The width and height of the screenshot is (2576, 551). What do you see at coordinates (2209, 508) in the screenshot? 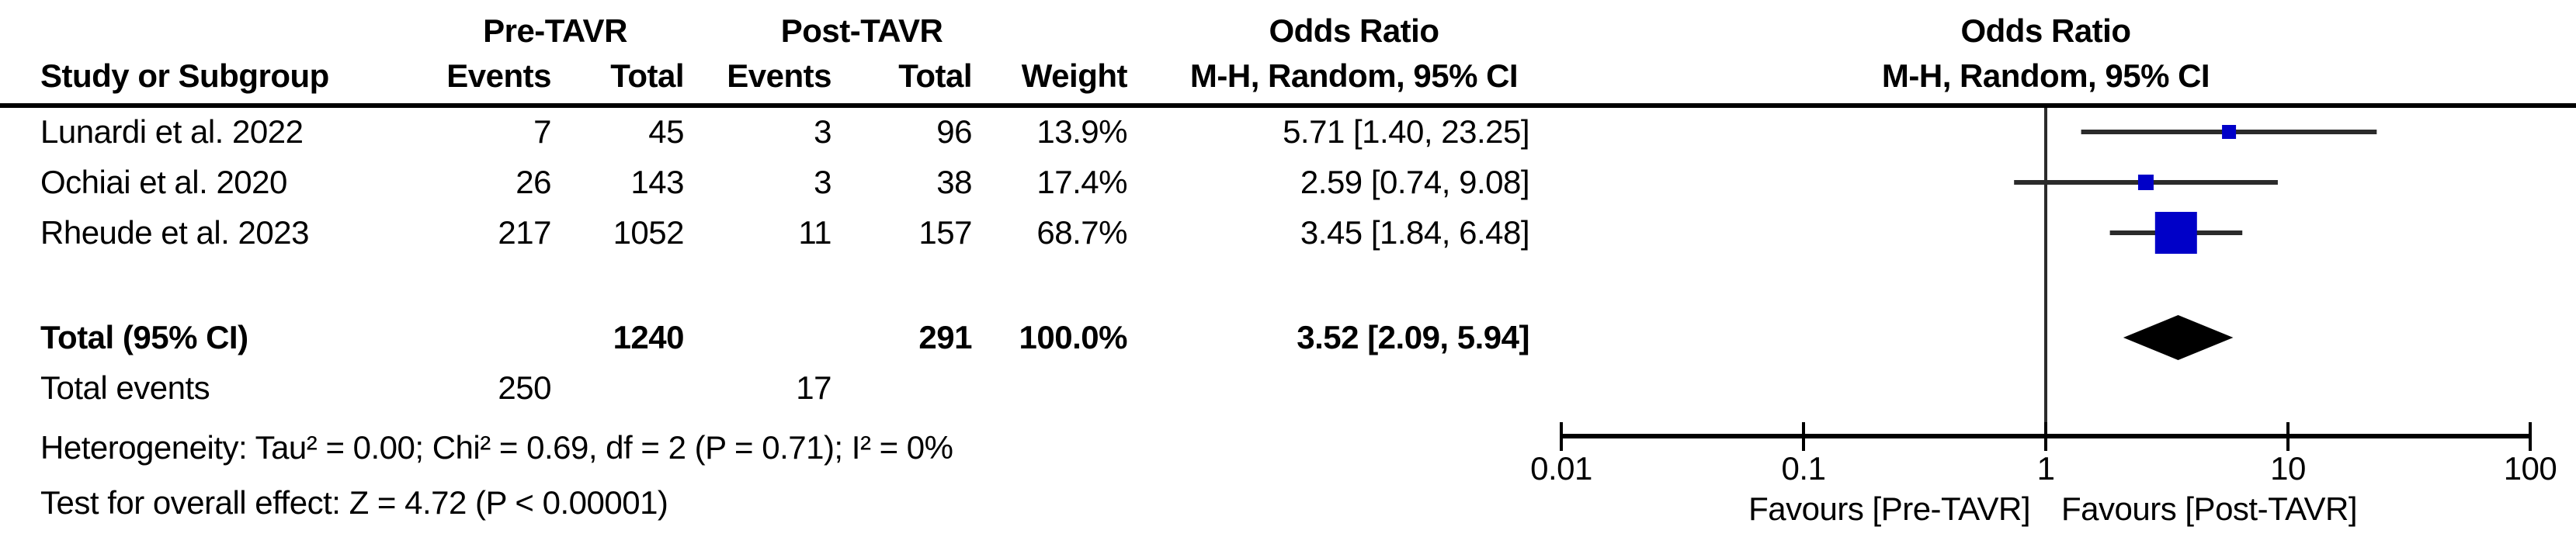
I see `favours-right-label: Favours [Post-TAVR]` at bounding box center [2209, 508].